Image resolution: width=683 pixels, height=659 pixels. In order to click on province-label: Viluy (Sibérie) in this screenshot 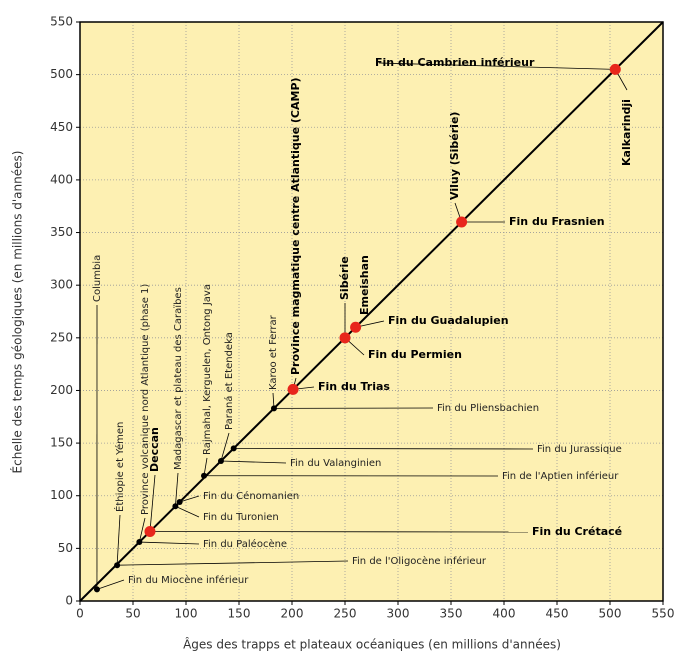, I will do `click(454, 156)`.